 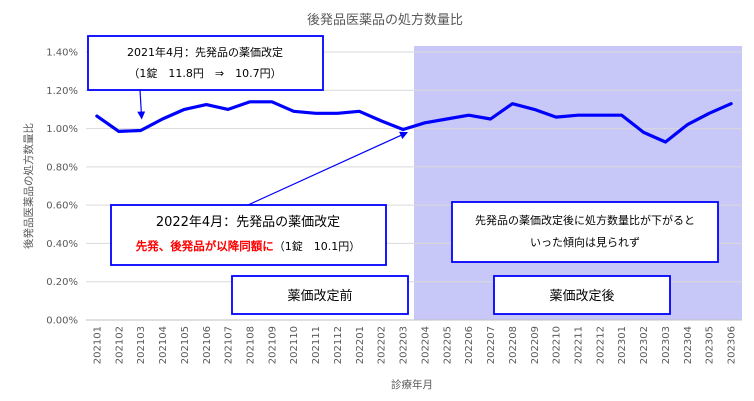 What do you see at coordinates (327, 168) in the screenshot?
I see `annotation-2022-arrow` at bounding box center [327, 168].